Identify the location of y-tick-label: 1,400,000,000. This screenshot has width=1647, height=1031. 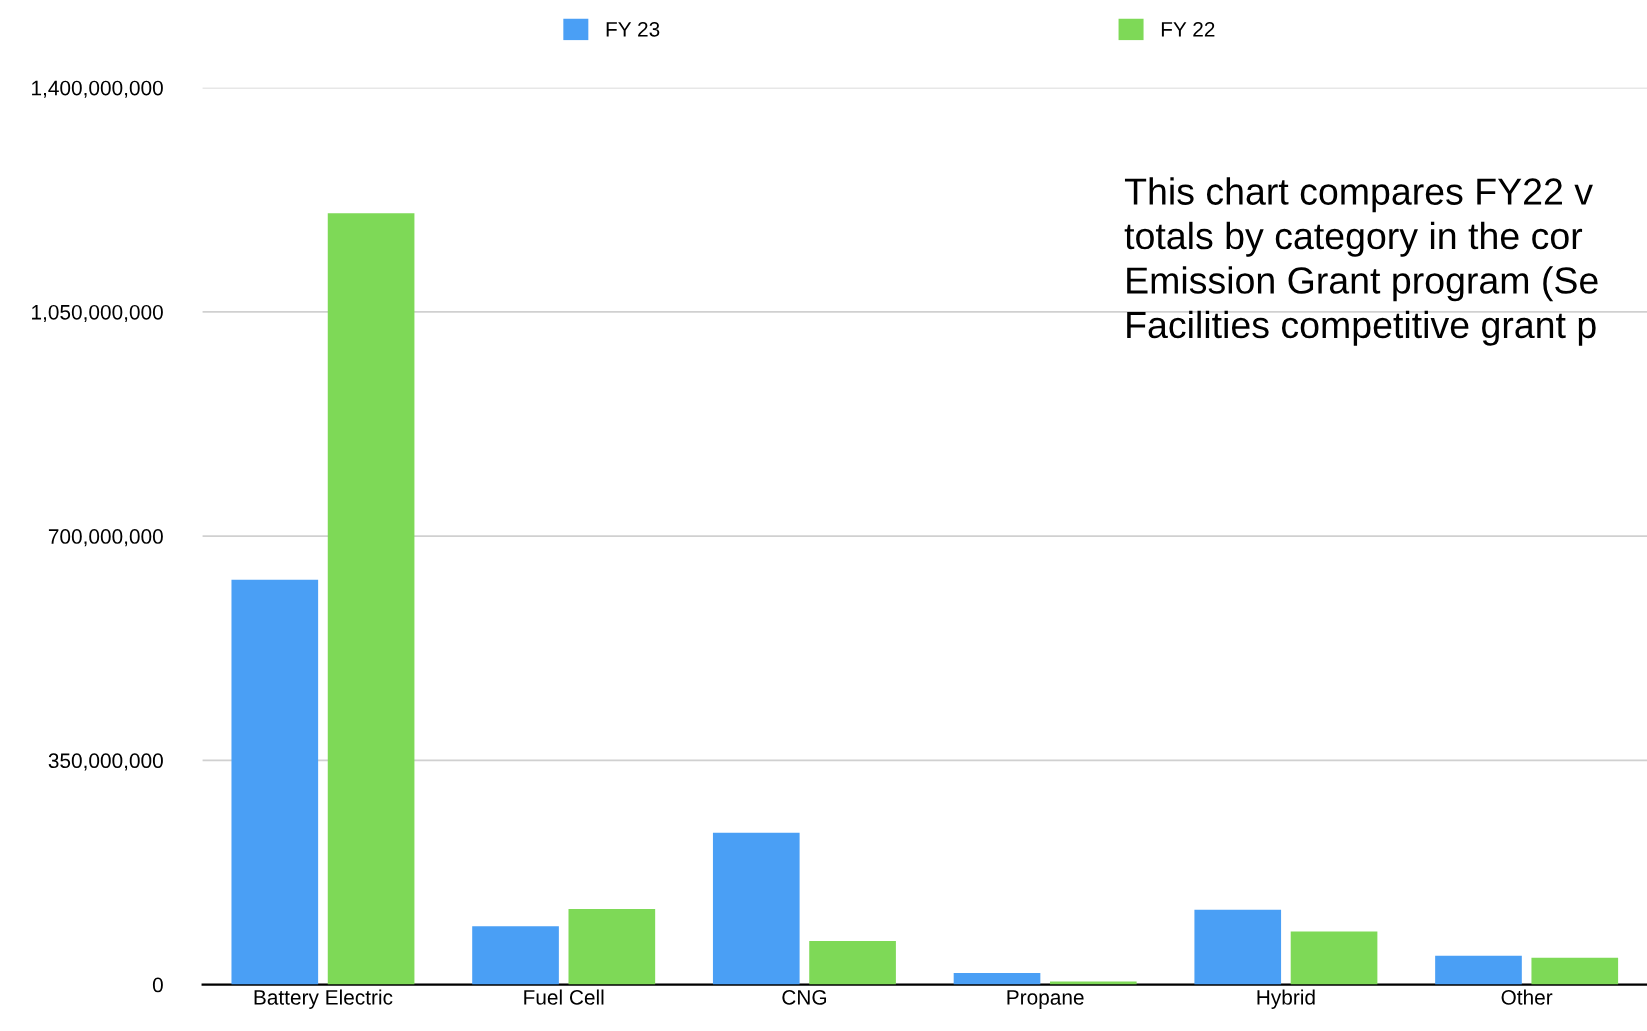
(97, 89).